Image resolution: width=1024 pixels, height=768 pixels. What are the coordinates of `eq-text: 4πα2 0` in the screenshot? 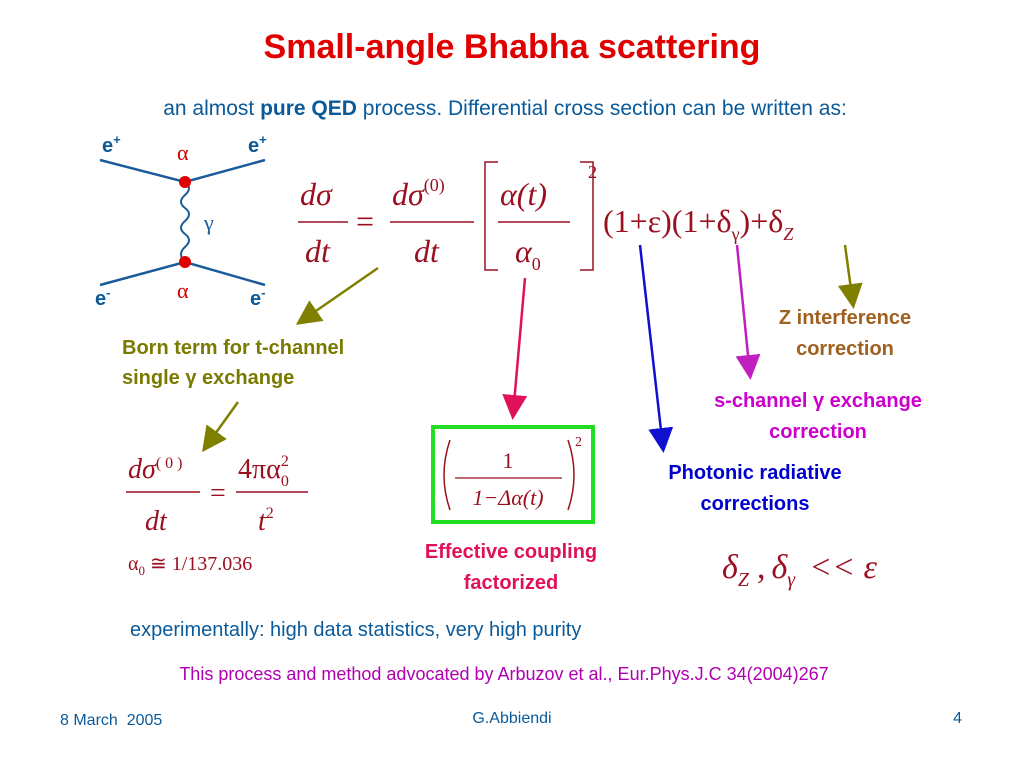 It's located at (263, 471).